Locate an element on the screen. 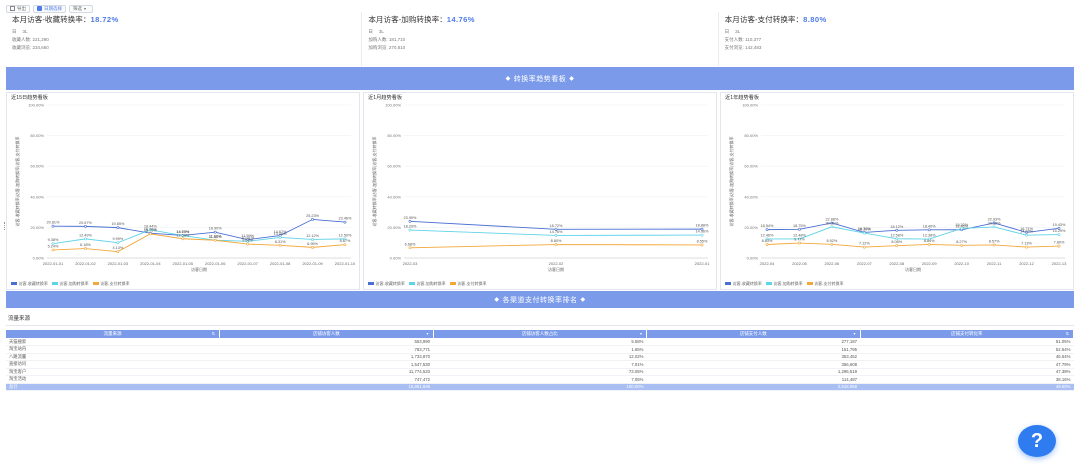 Image resolution: width=1080 pixels, height=470 pixels. x-tick-label: 2022-01-01 is located at coordinates (53, 263).